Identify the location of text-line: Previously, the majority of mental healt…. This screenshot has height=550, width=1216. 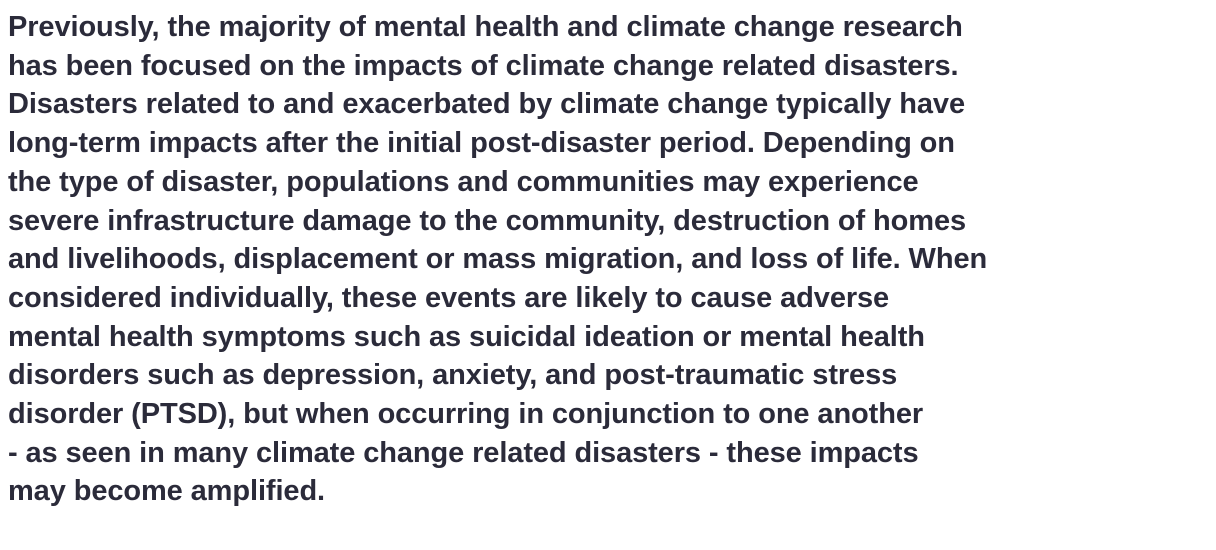
(485, 27).